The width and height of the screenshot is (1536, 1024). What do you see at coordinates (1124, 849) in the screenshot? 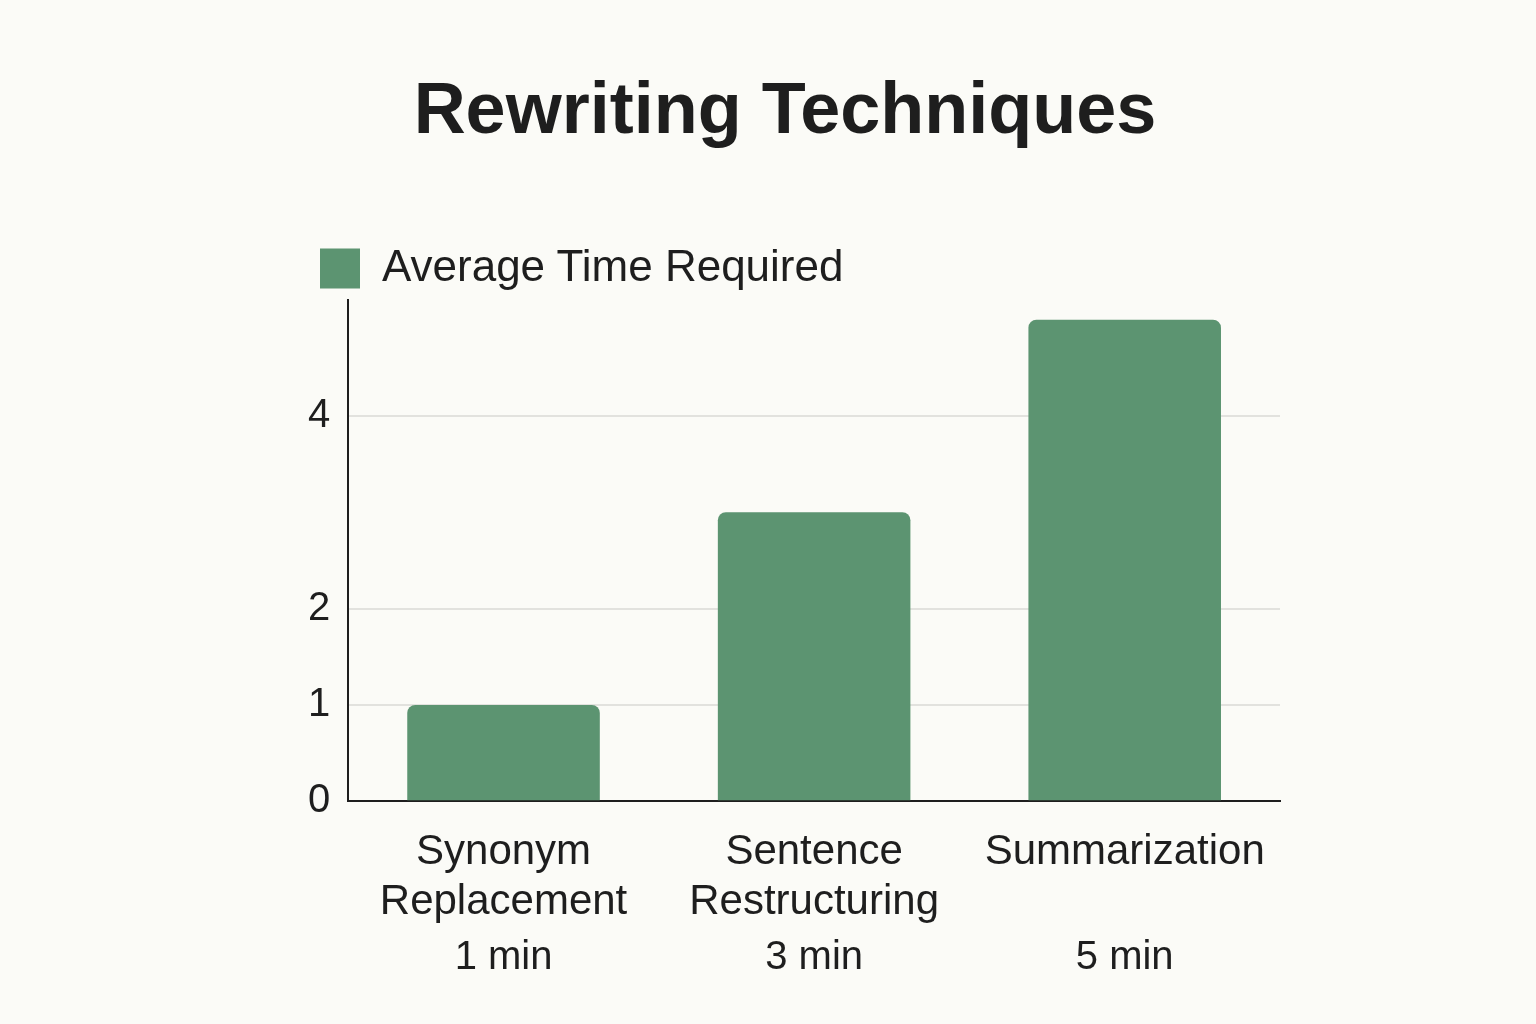
I see `x-tick-label: Summarization` at bounding box center [1124, 849].